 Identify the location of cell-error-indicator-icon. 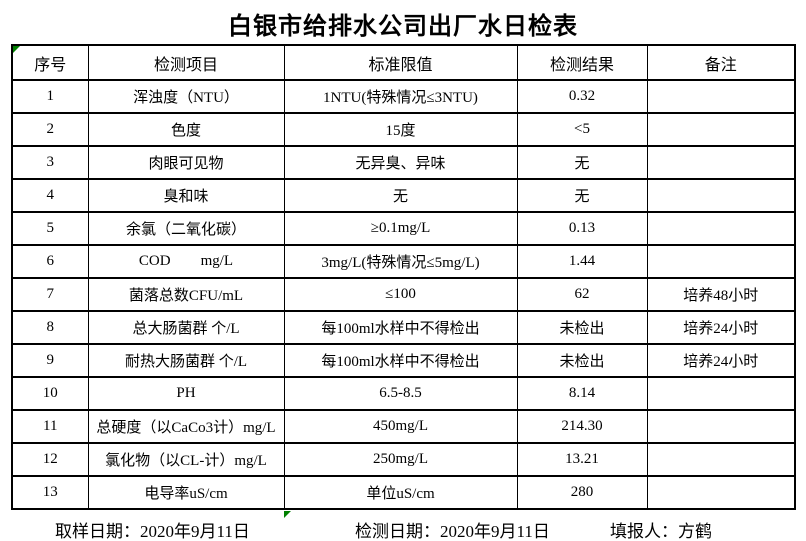
(287, 514).